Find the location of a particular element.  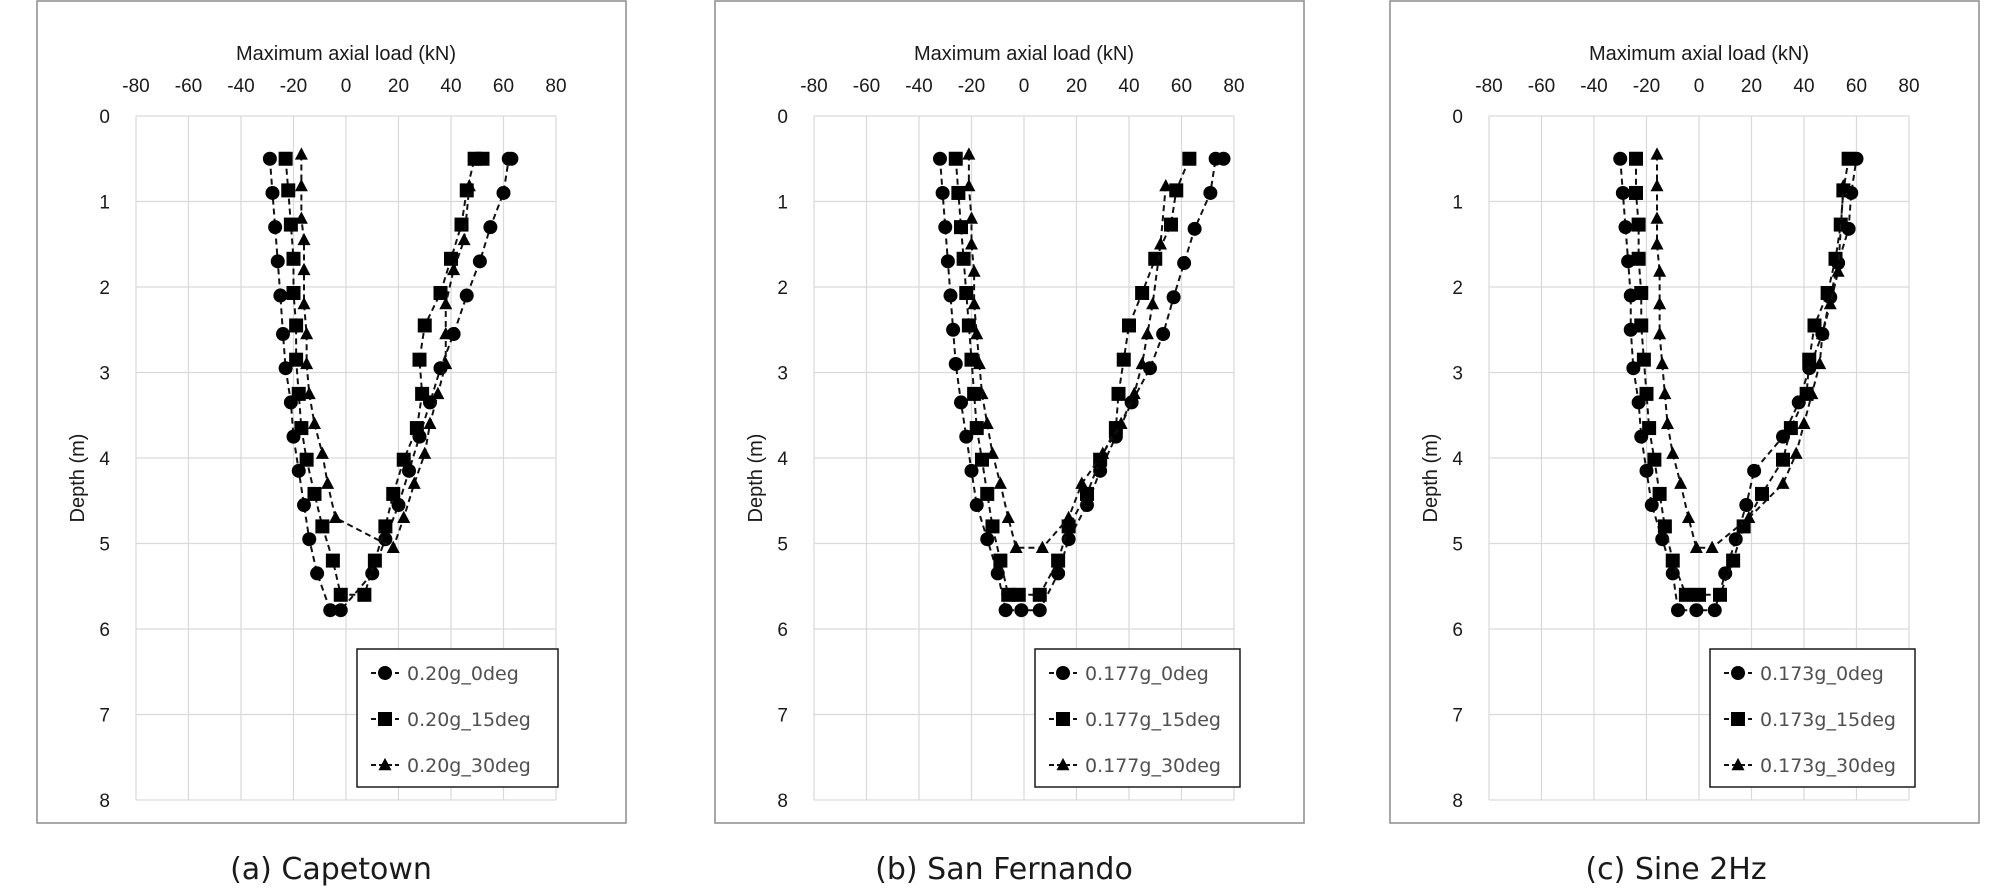

legend-label: 0.173g_15deg is located at coordinates (1828, 720).